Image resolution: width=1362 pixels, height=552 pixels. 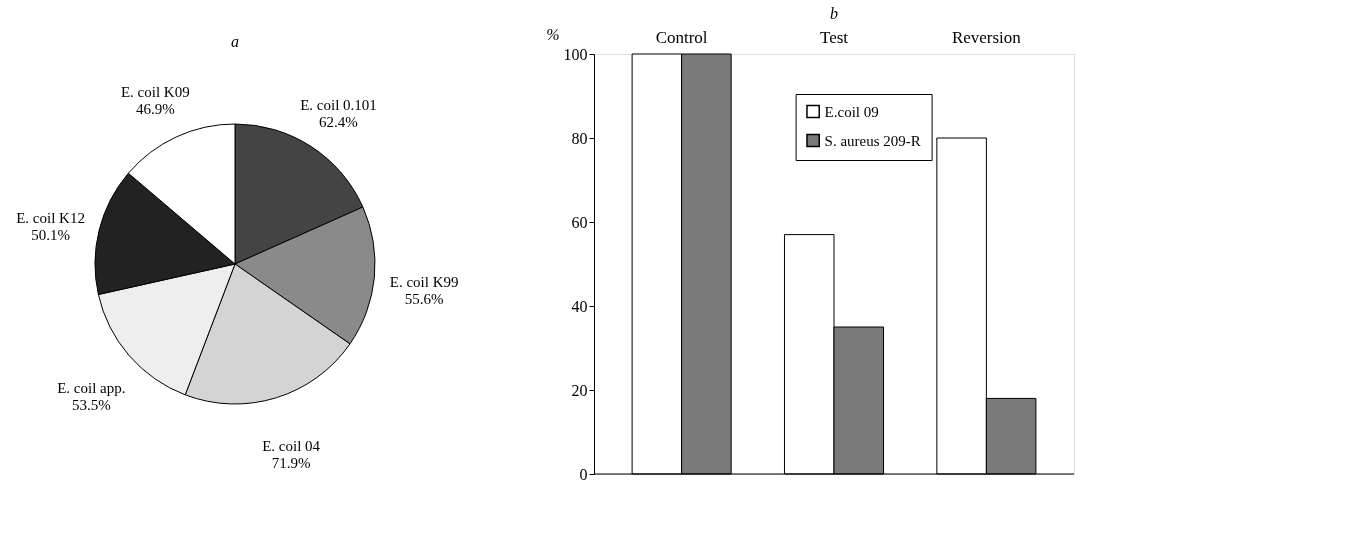 I want to click on data-label: 62.4%, so click(x=338, y=121).